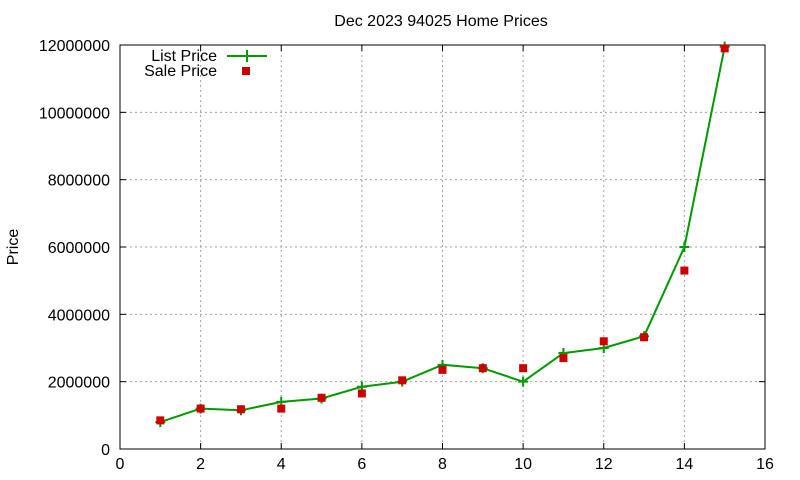 The image size is (800, 480). What do you see at coordinates (120, 464) in the screenshot?
I see `x-tick-label: 0` at bounding box center [120, 464].